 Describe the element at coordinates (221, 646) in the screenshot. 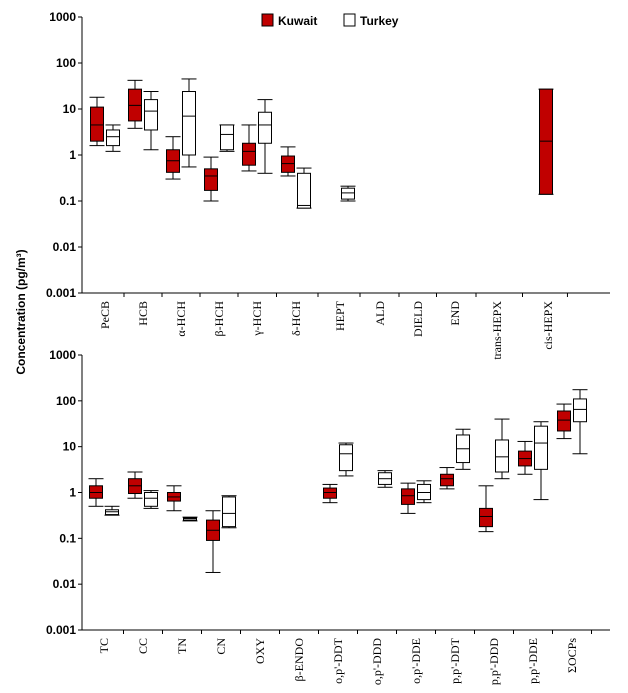

I see `x-tick-label-cn: CN` at that location.